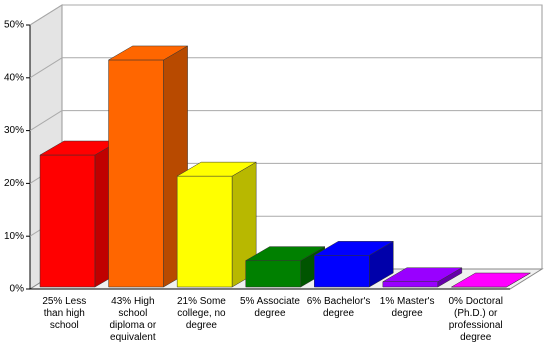  I want to click on y-tick-label: 10%, so click(14, 236).